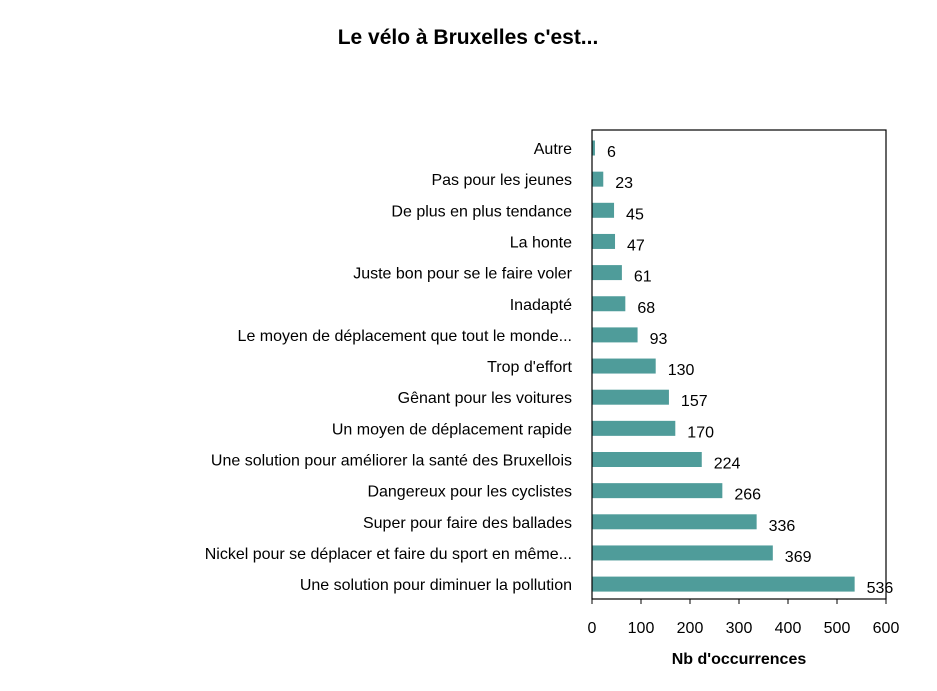  Describe the element at coordinates (624, 183) in the screenshot. I see `value-label: 23` at that location.